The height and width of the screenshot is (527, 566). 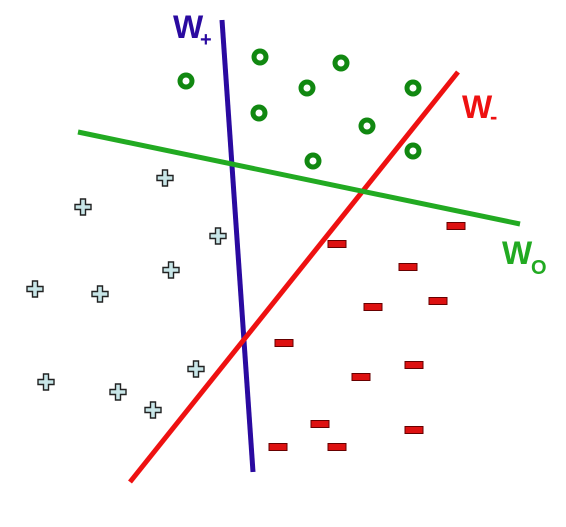 What do you see at coordinates (517, 253) in the screenshot?
I see `w-zero-label: W` at bounding box center [517, 253].